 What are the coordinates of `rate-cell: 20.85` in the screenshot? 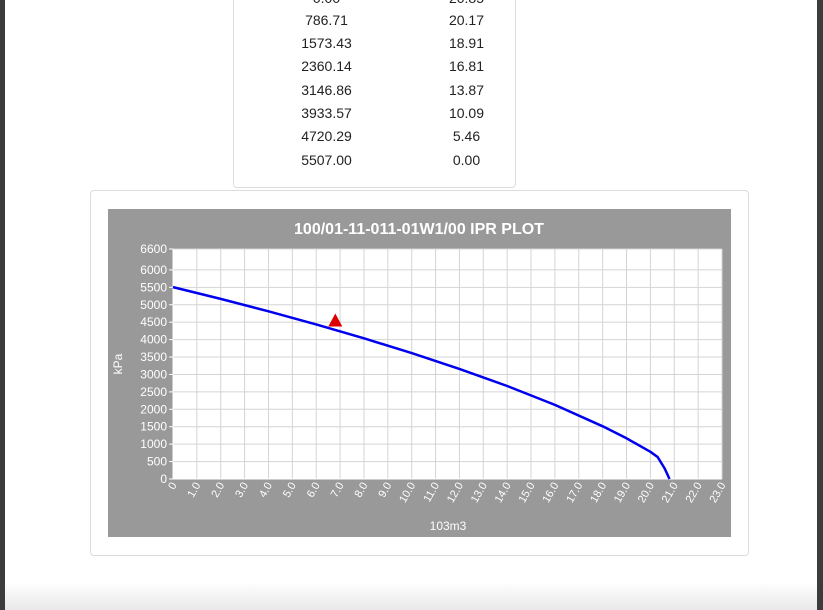 It's located at (466, 4).